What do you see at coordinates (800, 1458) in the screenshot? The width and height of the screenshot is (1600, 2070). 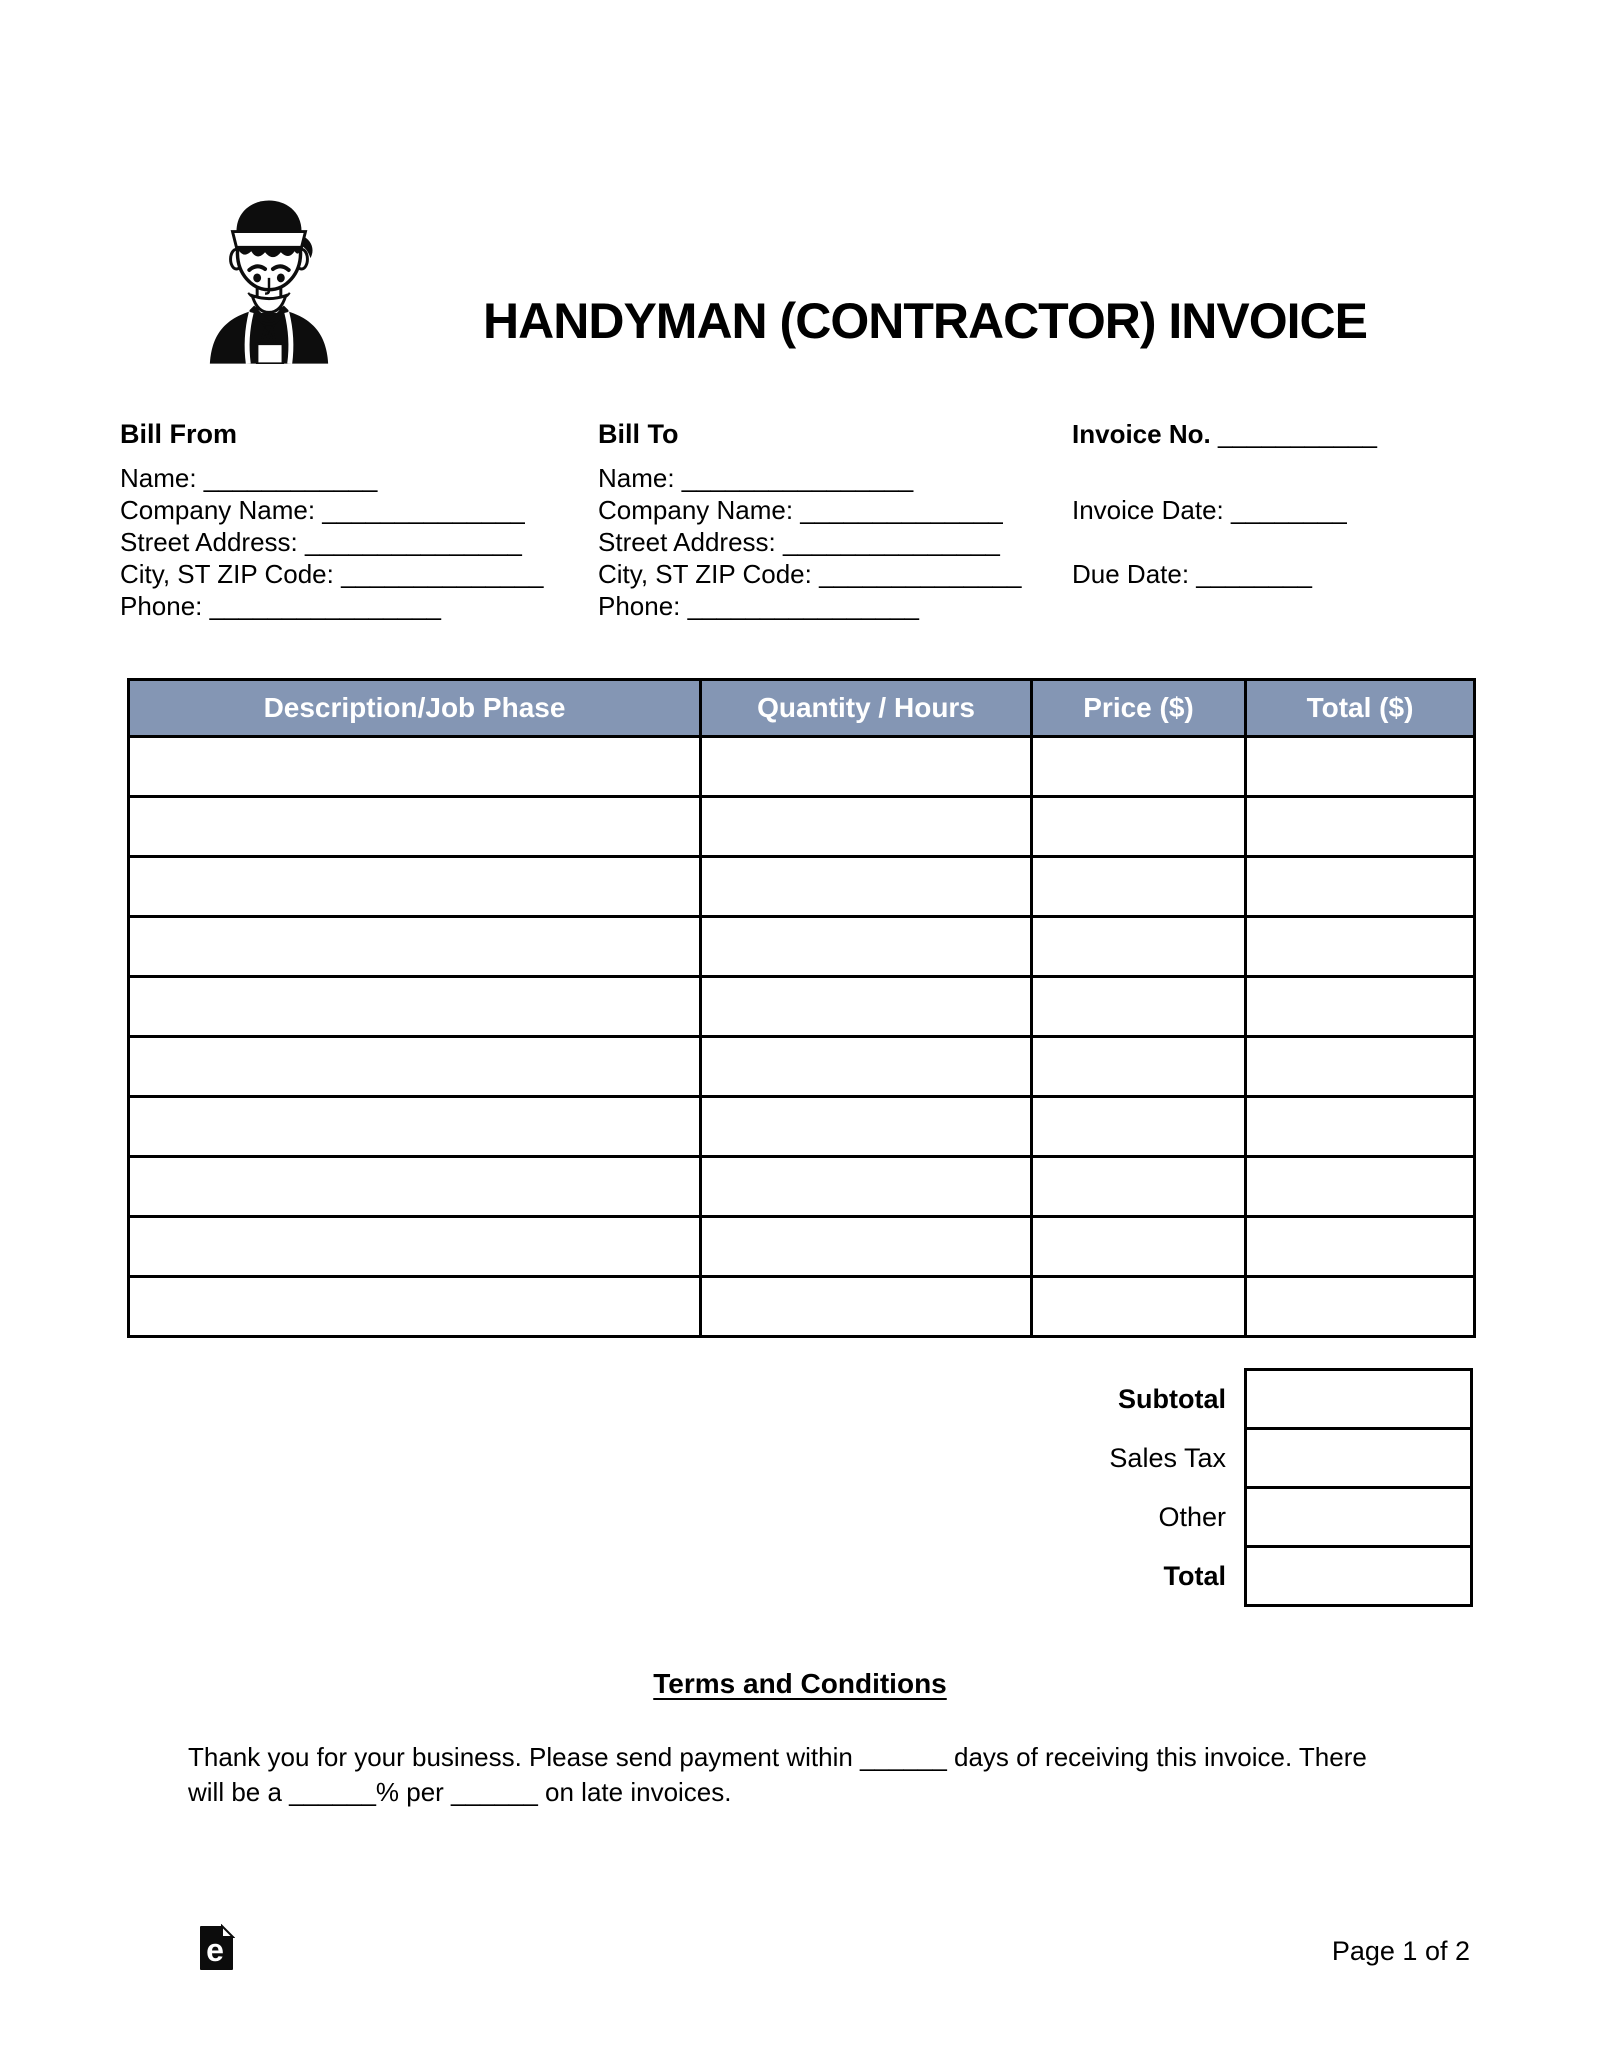 I see `summary-row-sales-tax: Sales Tax` at bounding box center [800, 1458].